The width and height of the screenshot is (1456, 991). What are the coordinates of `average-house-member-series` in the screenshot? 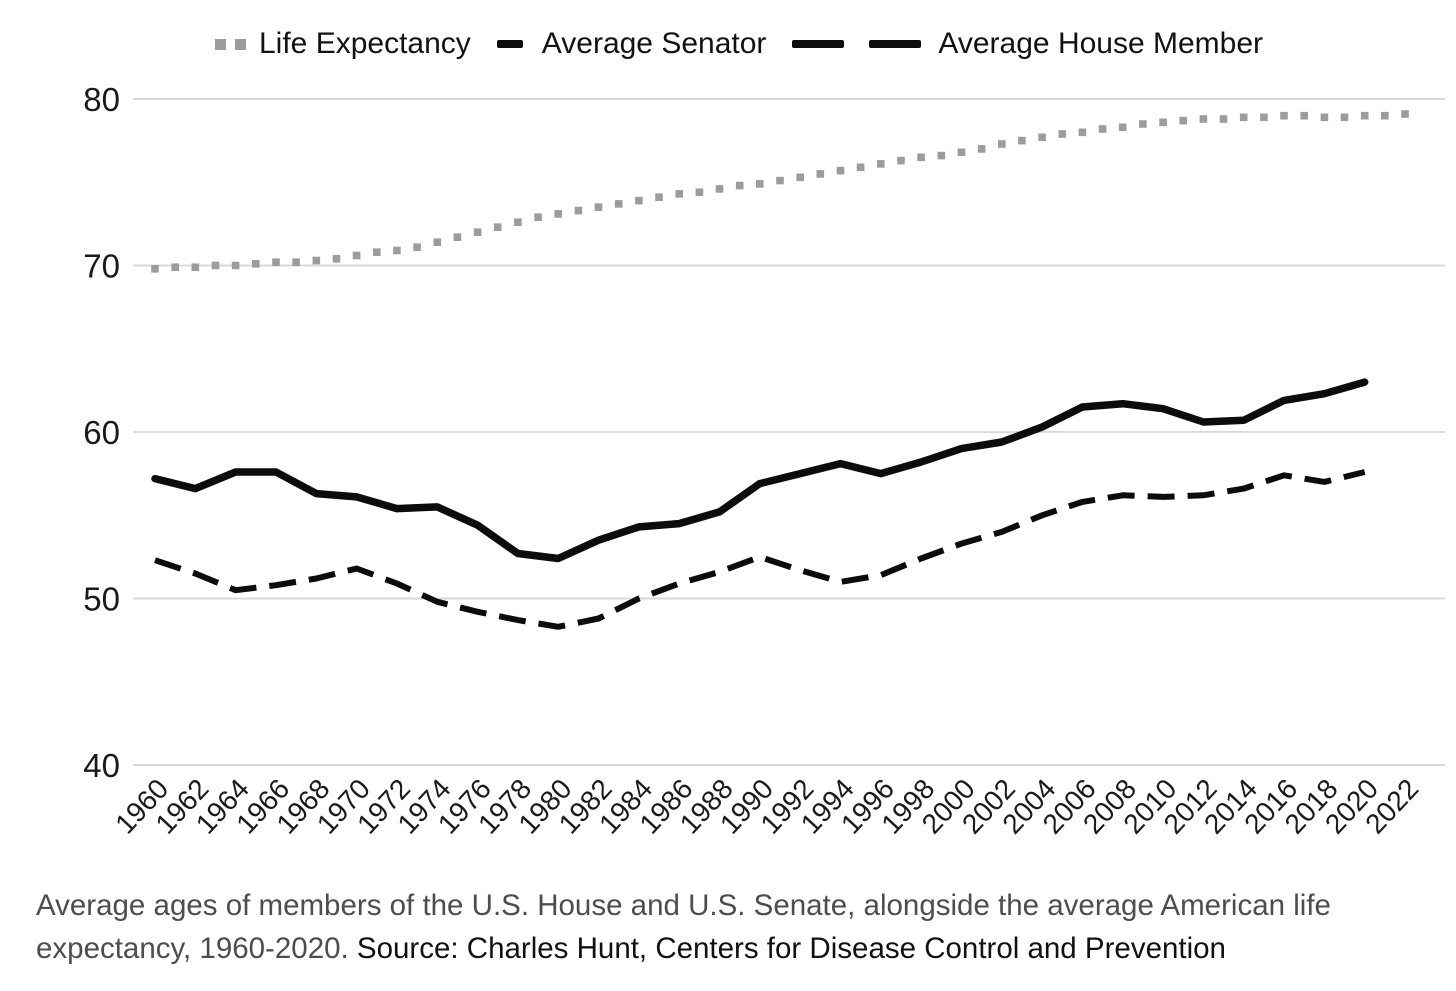 It's located at (760, 549).